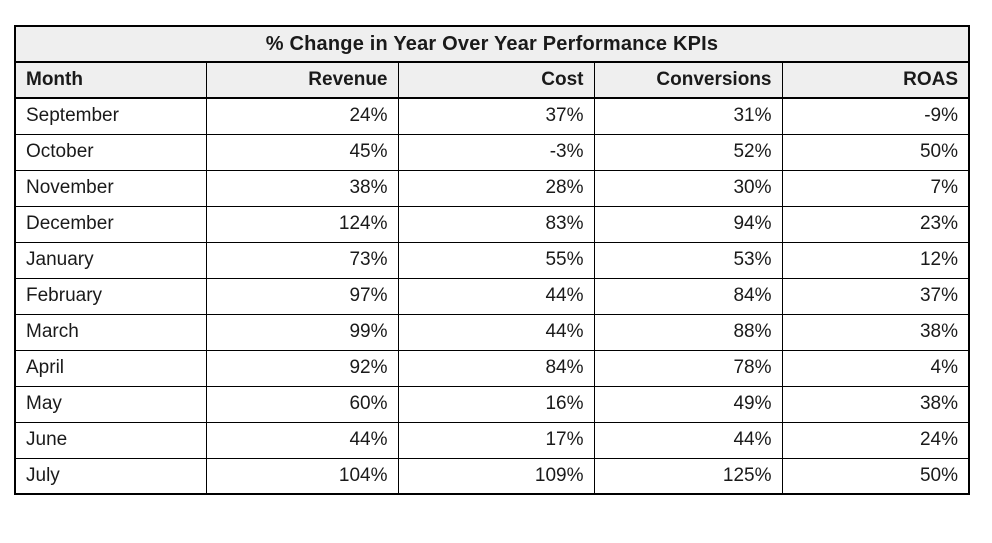  Describe the element at coordinates (110, 476) in the screenshot. I see `month-cell: July` at that location.